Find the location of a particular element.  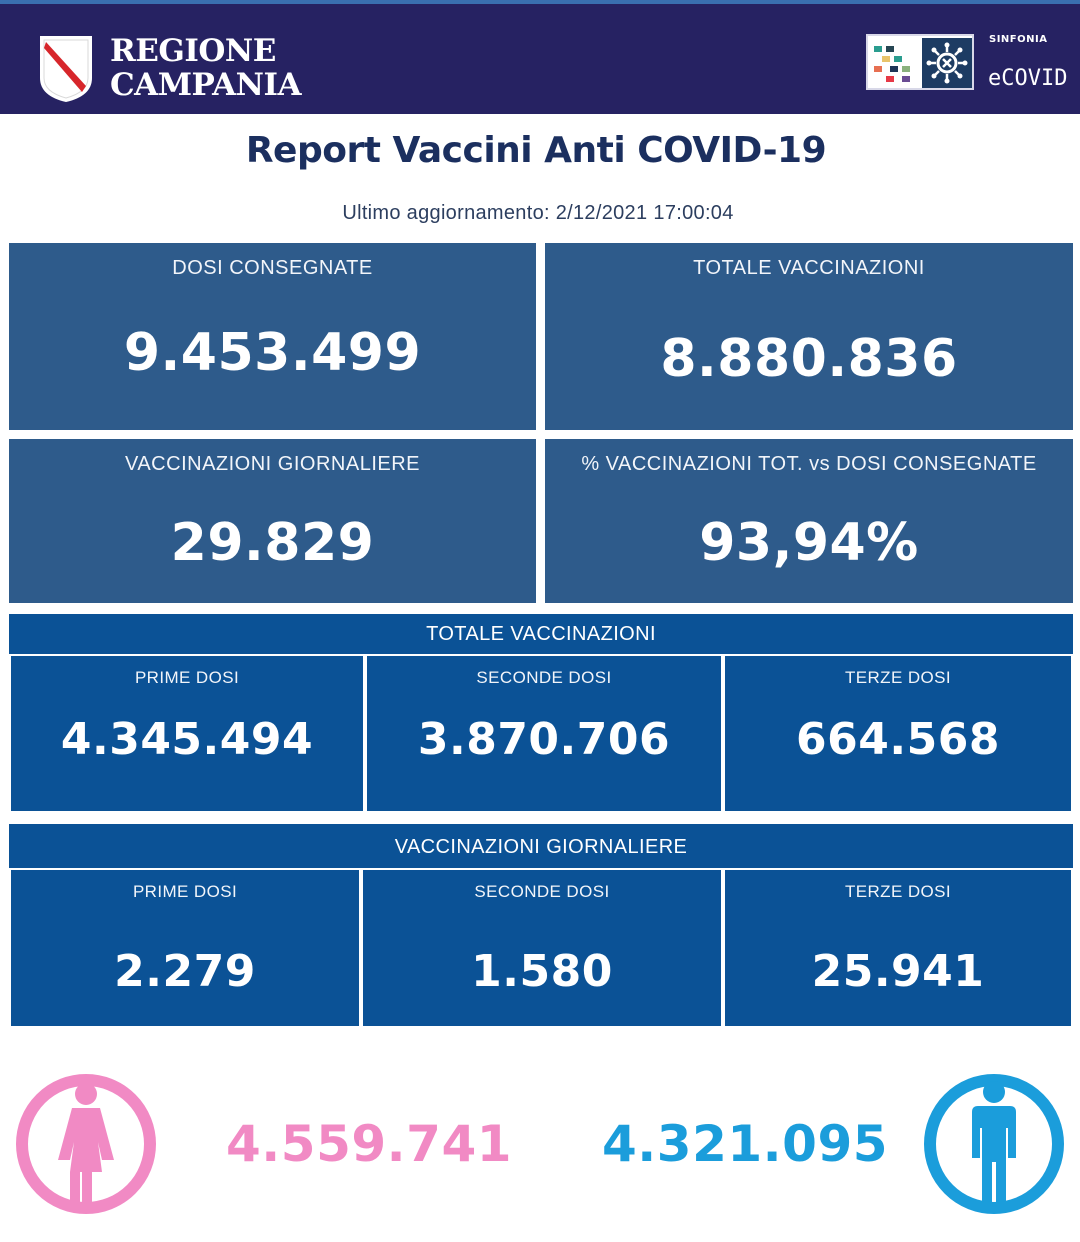

cell-value: 25.941 is located at coordinates (898, 971).